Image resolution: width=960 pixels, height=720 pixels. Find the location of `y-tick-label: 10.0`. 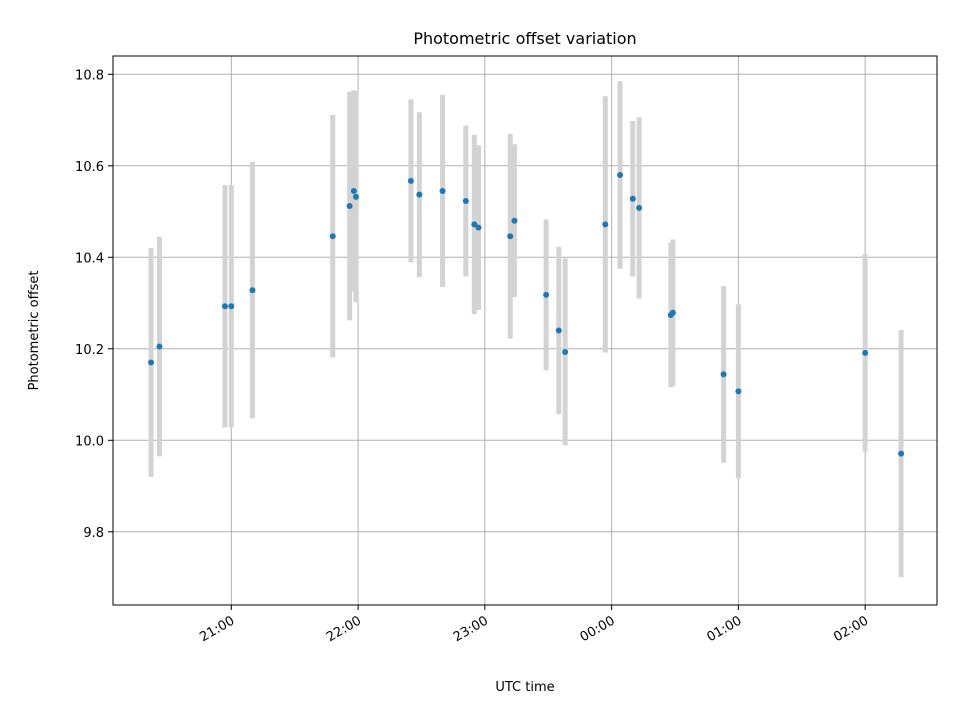

y-tick-label: 10.0 is located at coordinates (89, 441).